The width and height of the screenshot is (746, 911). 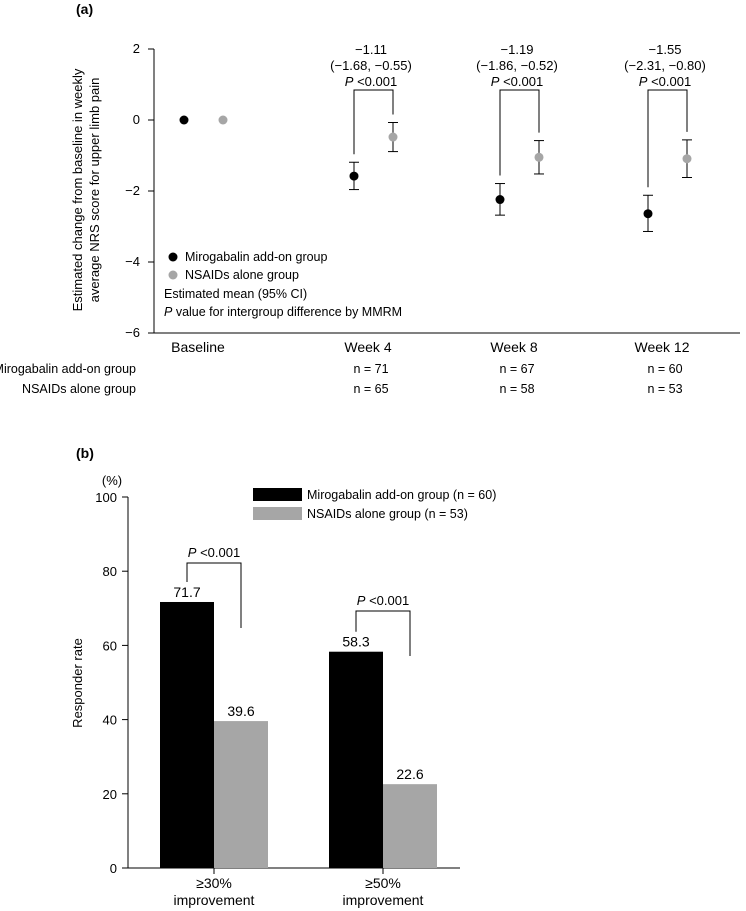 What do you see at coordinates (198, 347) in the screenshot?
I see `panel-a-x-category: Baseline` at bounding box center [198, 347].